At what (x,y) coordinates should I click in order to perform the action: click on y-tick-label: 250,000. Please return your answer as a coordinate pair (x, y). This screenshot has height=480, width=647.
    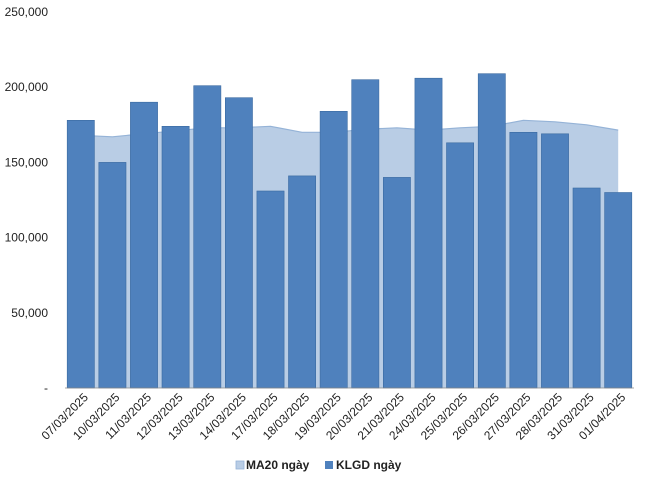
    Looking at the image, I should click on (27, 12).